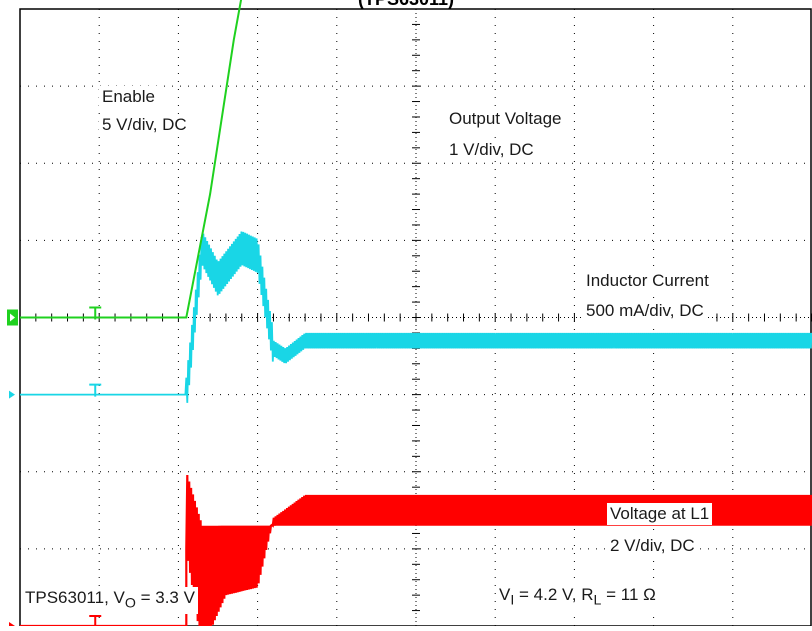  I want to click on device-subscript: O, so click(130, 603).